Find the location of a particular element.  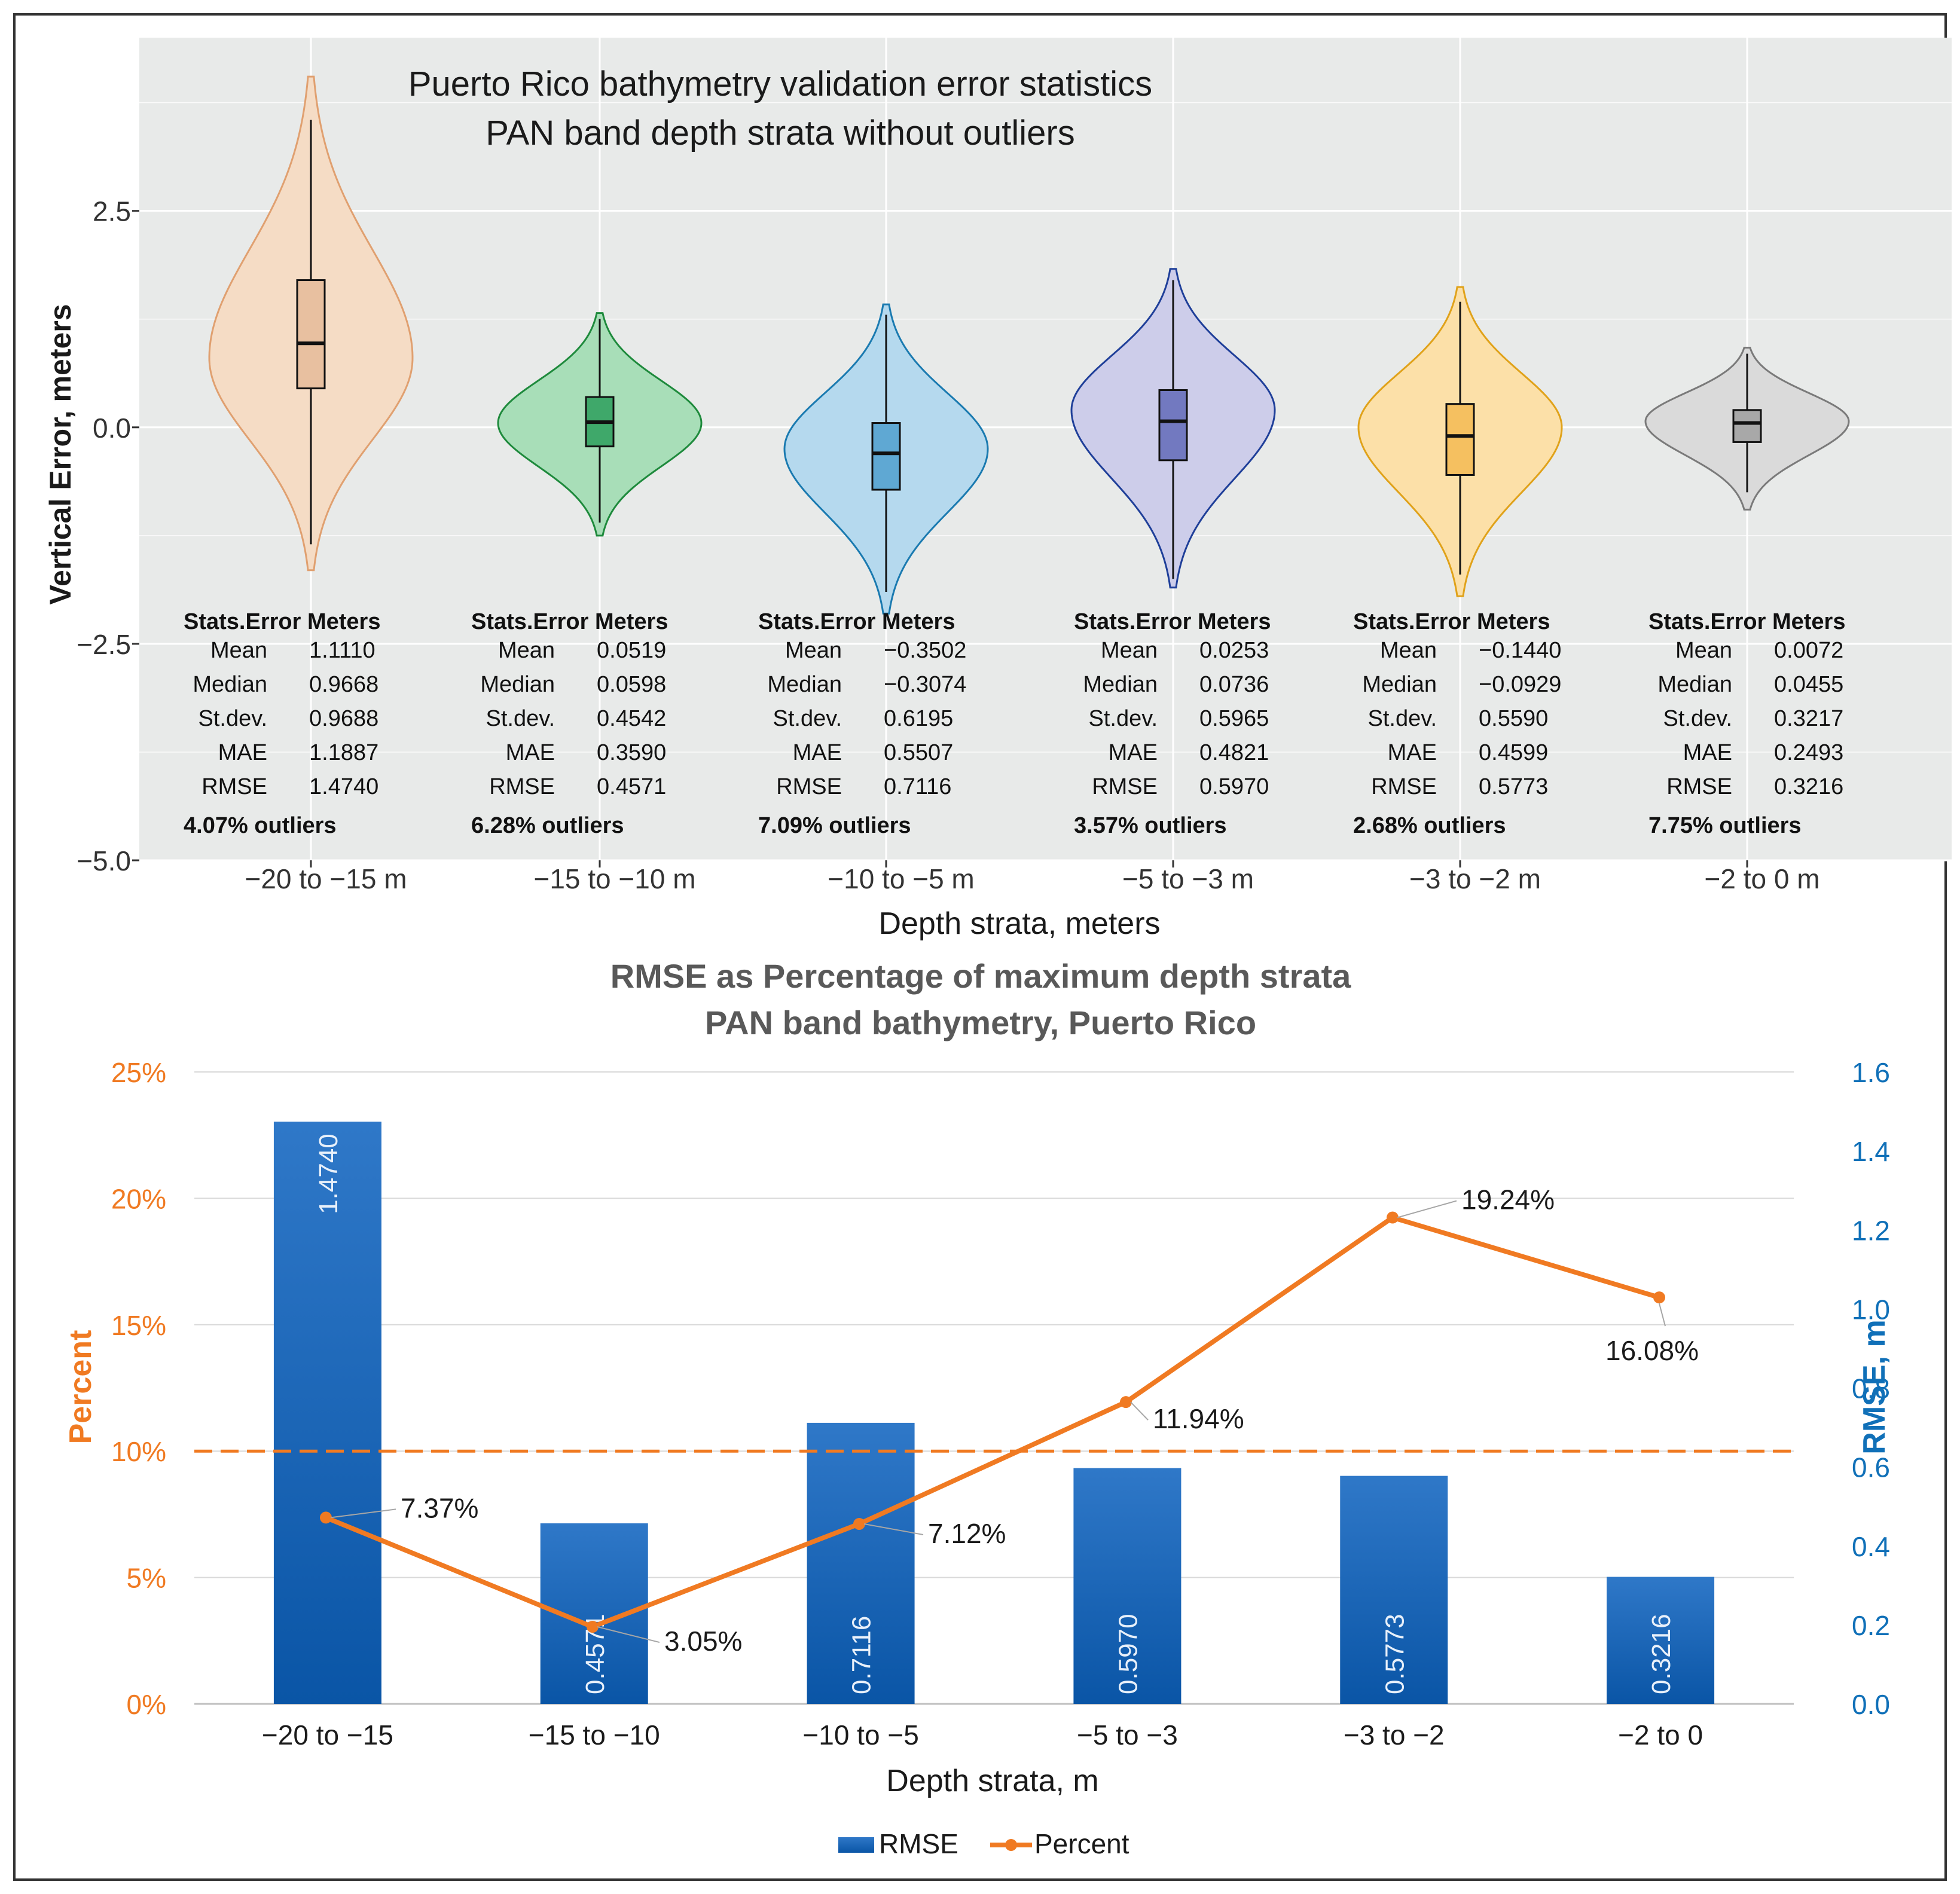

percent-data-label: 7.12% is located at coordinates (967, 1534).